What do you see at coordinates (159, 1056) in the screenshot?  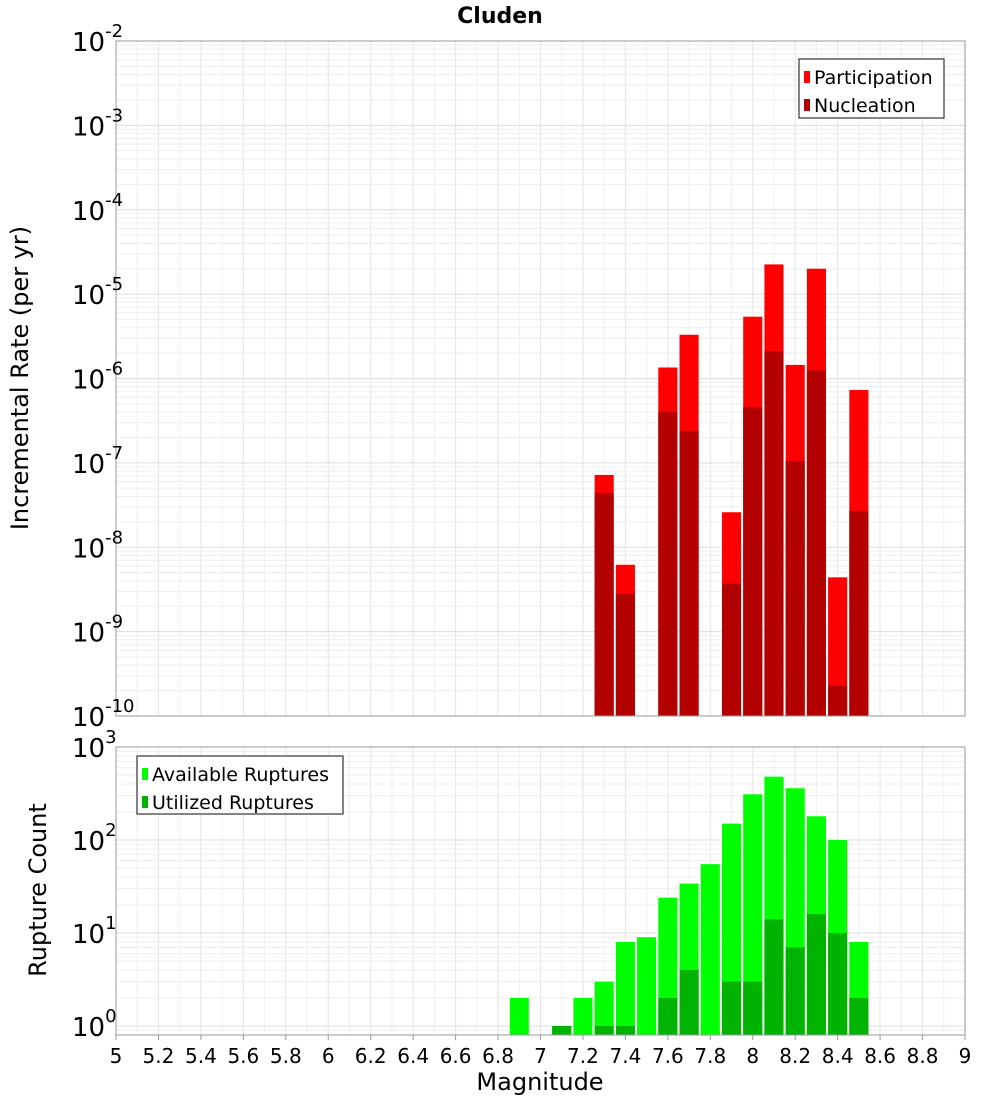 I see `x-tick-label: 5.2` at bounding box center [159, 1056].